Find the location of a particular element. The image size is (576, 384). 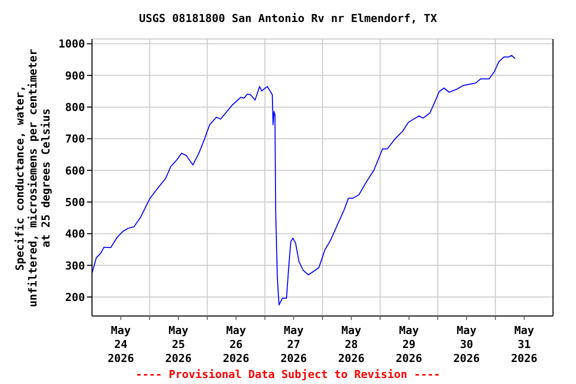

y-axis-title: Specific conductance, water, unfiltered, microsiemens per centimeter at 25 degrees Celsius is located at coordinates (33, 178).